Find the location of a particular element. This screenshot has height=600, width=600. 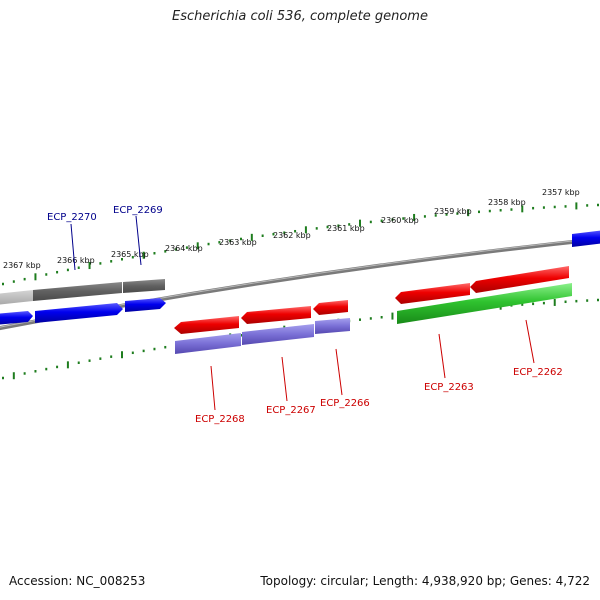

map-title: Escherichia coli 536, complete genome is located at coordinates (300, 16).